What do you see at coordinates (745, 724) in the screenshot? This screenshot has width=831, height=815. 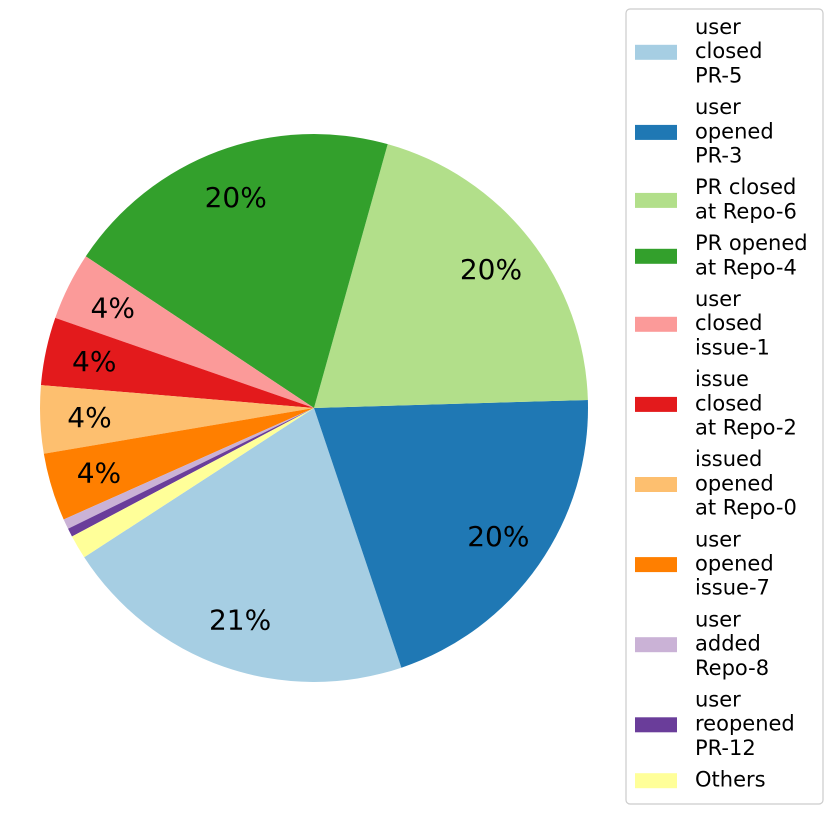 I see `legend-label: user reopened PR-12` at bounding box center [745, 724].